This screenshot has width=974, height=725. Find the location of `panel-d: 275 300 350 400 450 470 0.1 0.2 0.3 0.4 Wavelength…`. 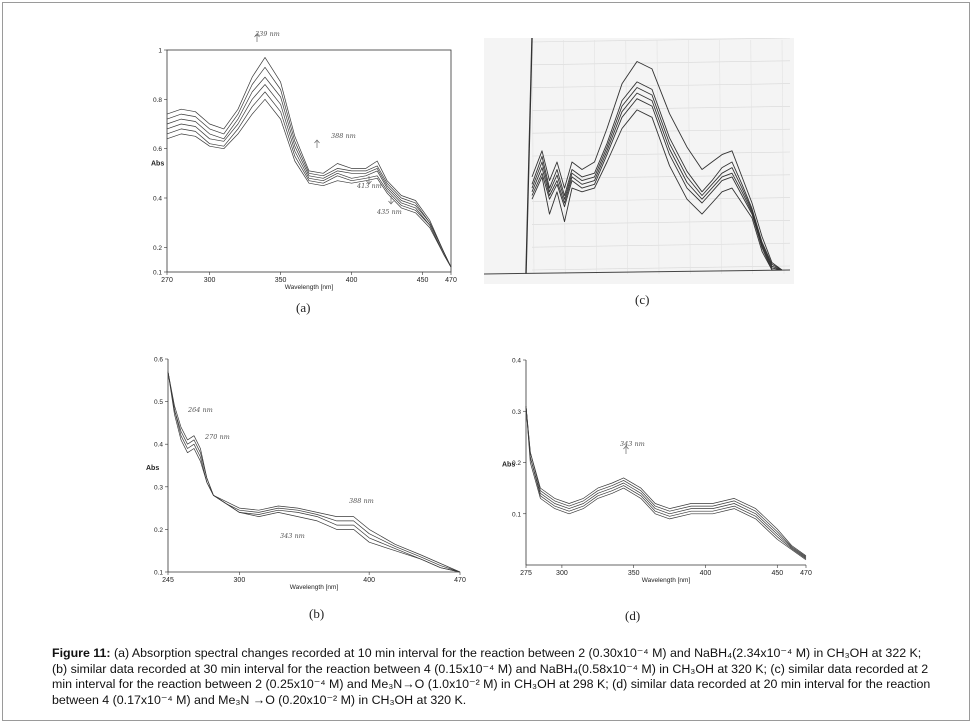

panel-d: 275 300 350 400 450 470 0.1 0.2 0.3 0.4 Wavelength… is located at coordinates (657, 472).